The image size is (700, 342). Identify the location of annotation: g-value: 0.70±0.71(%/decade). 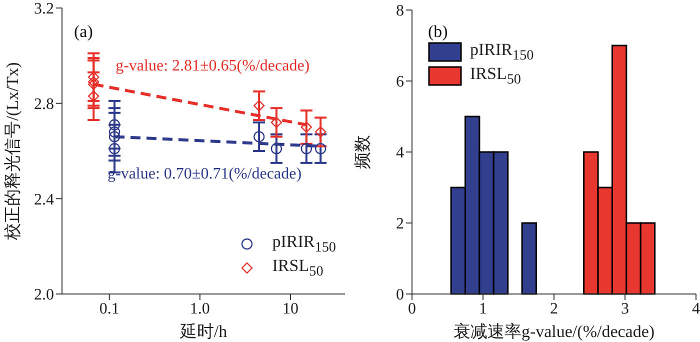
(205, 174).